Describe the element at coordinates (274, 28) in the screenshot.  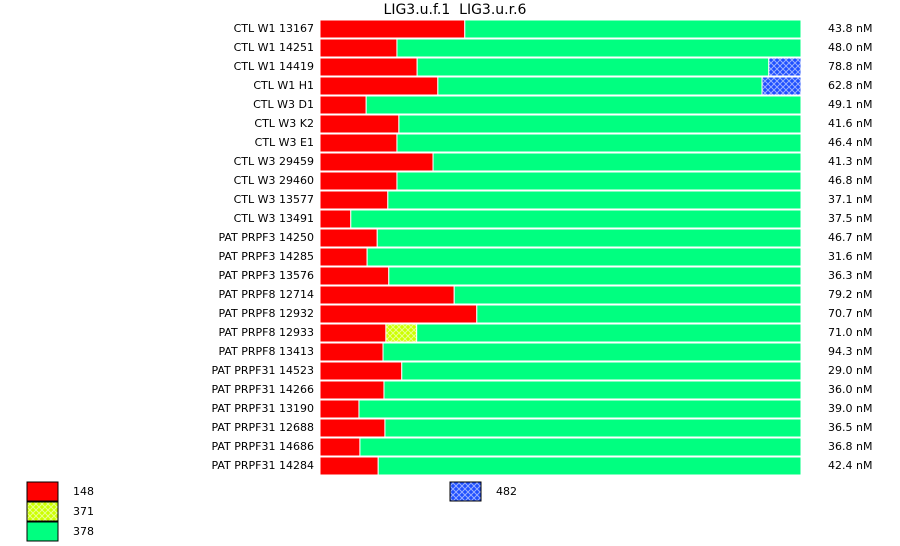
I see `category-label: CTL W1 13167` at that location.